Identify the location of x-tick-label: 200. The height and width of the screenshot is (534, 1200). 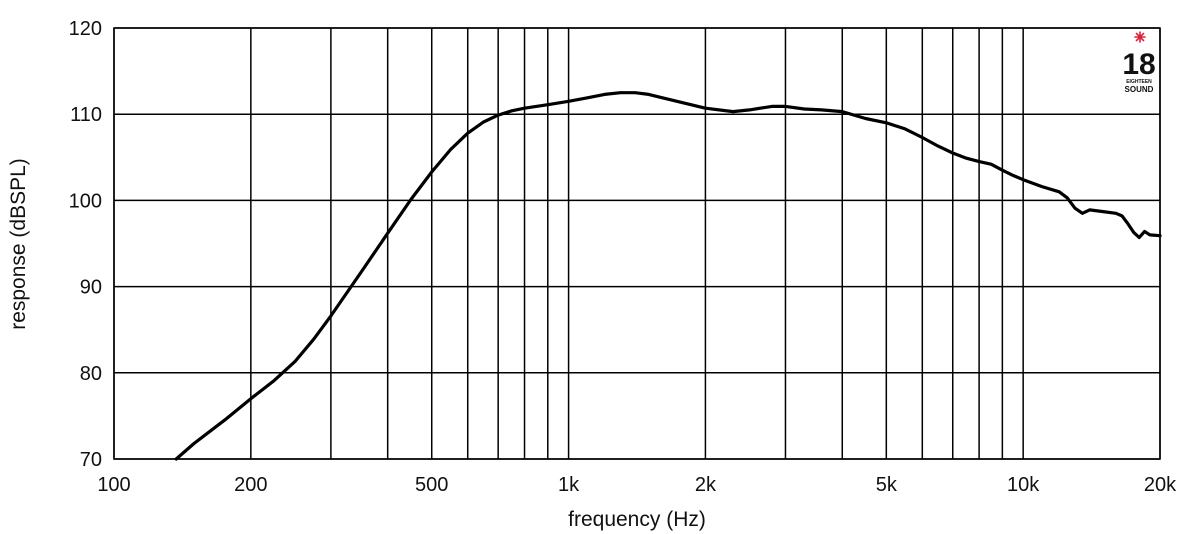
(250, 485).